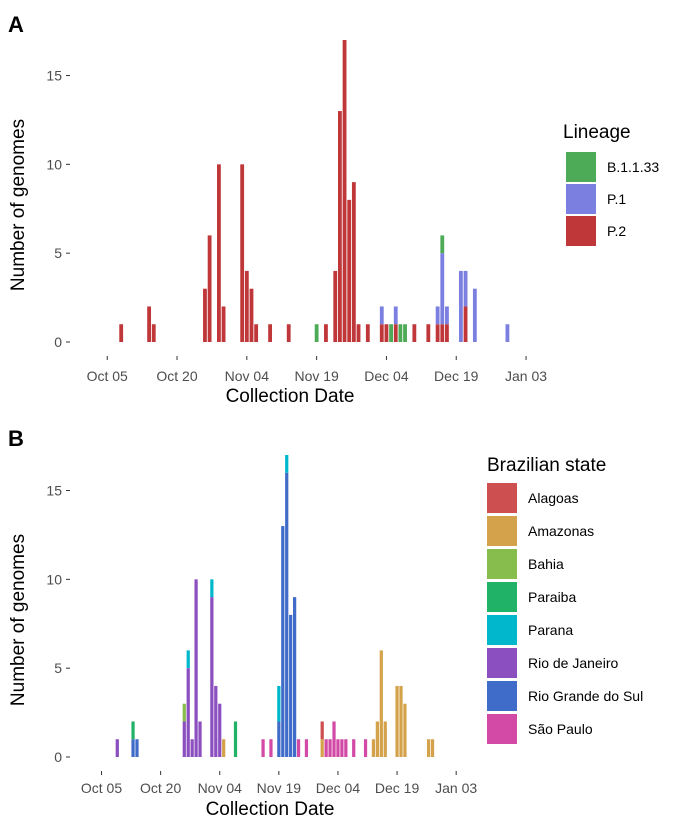 The width and height of the screenshot is (673, 820). I want to click on panel-b-bar-2020-10-29-rio-de-janeiro, so click(195, 668).